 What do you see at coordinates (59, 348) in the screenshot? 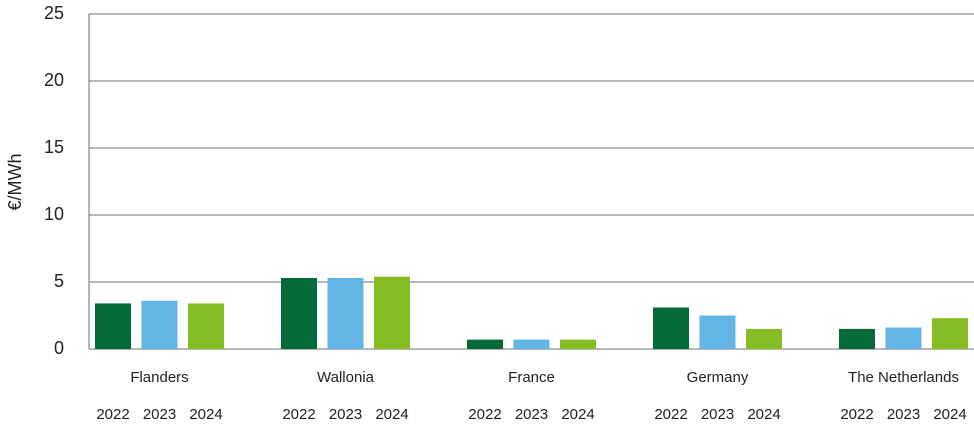
I see `y-tick-label: 0` at bounding box center [59, 348].